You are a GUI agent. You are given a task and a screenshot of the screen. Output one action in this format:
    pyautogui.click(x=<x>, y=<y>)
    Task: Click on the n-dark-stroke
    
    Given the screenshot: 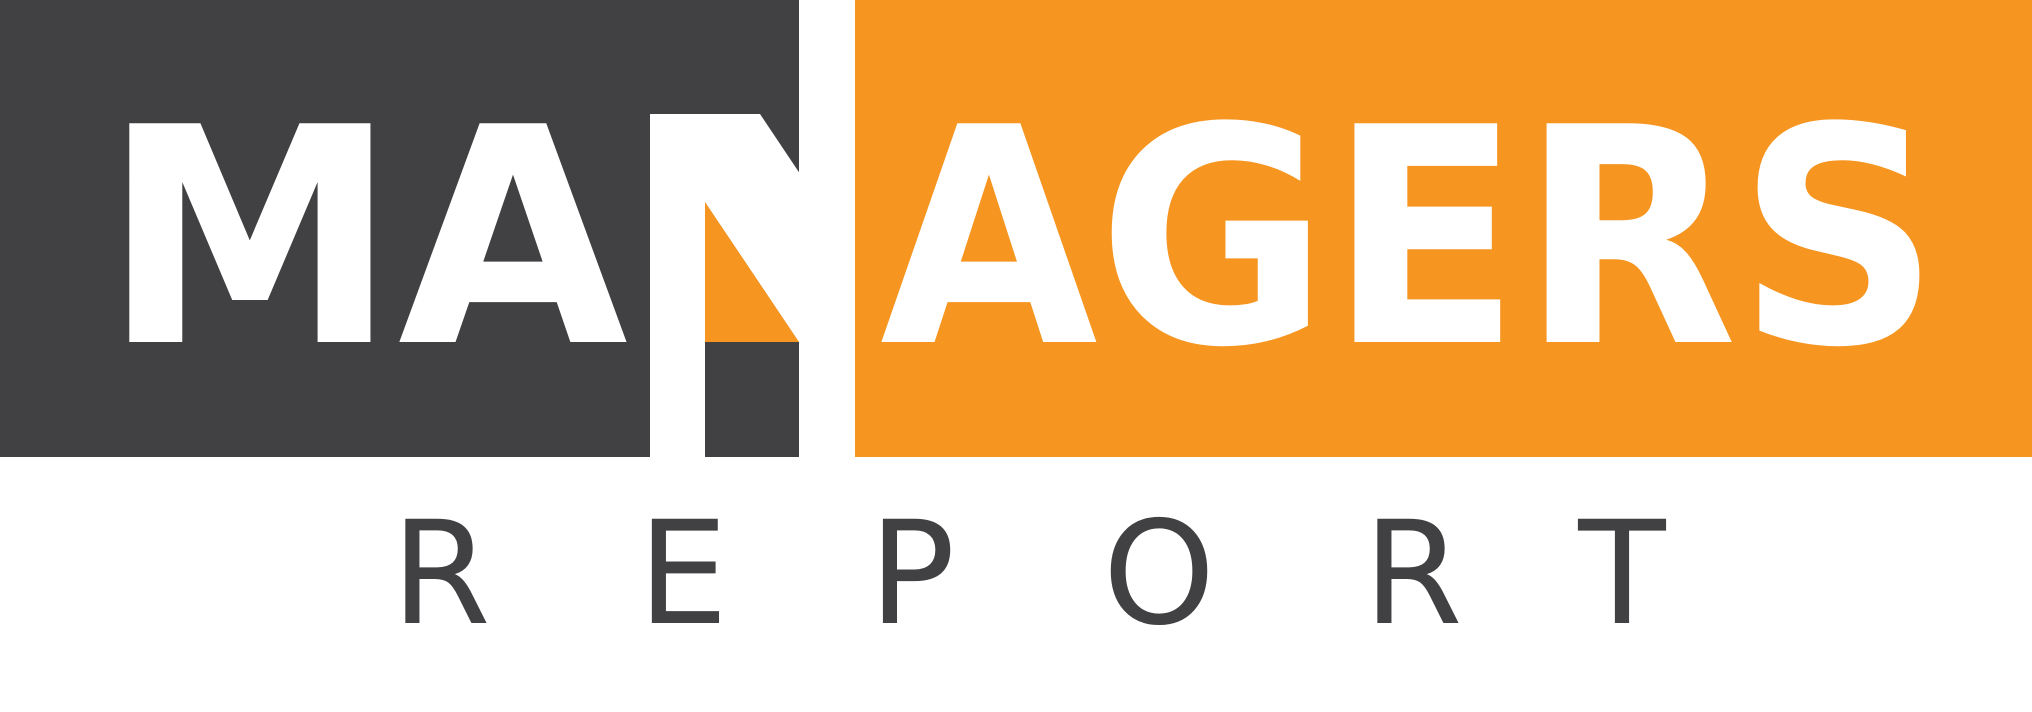 What is the action you would take?
    pyautogui.click(x=752, y=272)
    